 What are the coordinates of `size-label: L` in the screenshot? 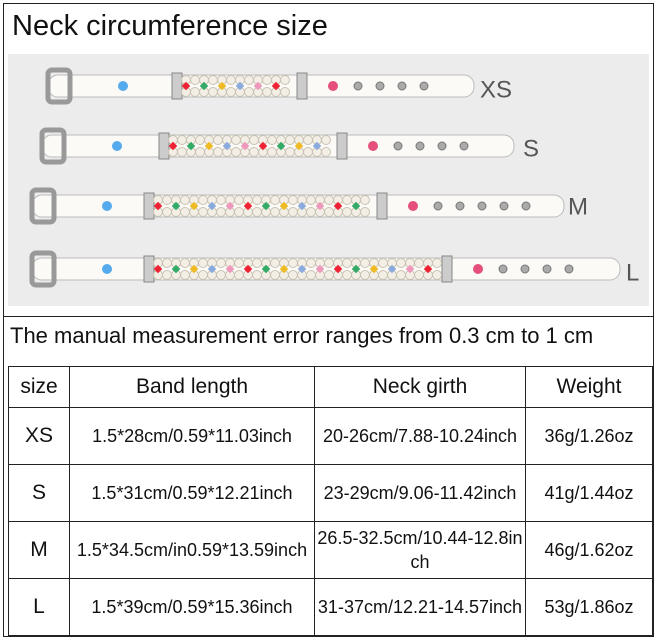 It's located at (632, 272).